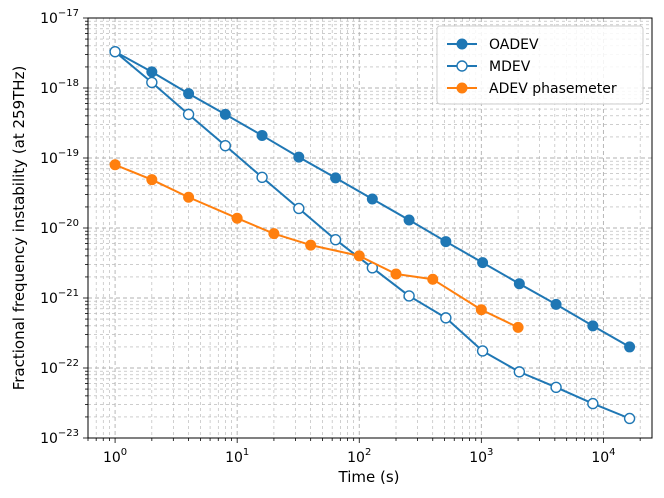 The width and height of the screenshot is (664, 498). I want to click on y-tick-exponent: −20, so click(68, 223).